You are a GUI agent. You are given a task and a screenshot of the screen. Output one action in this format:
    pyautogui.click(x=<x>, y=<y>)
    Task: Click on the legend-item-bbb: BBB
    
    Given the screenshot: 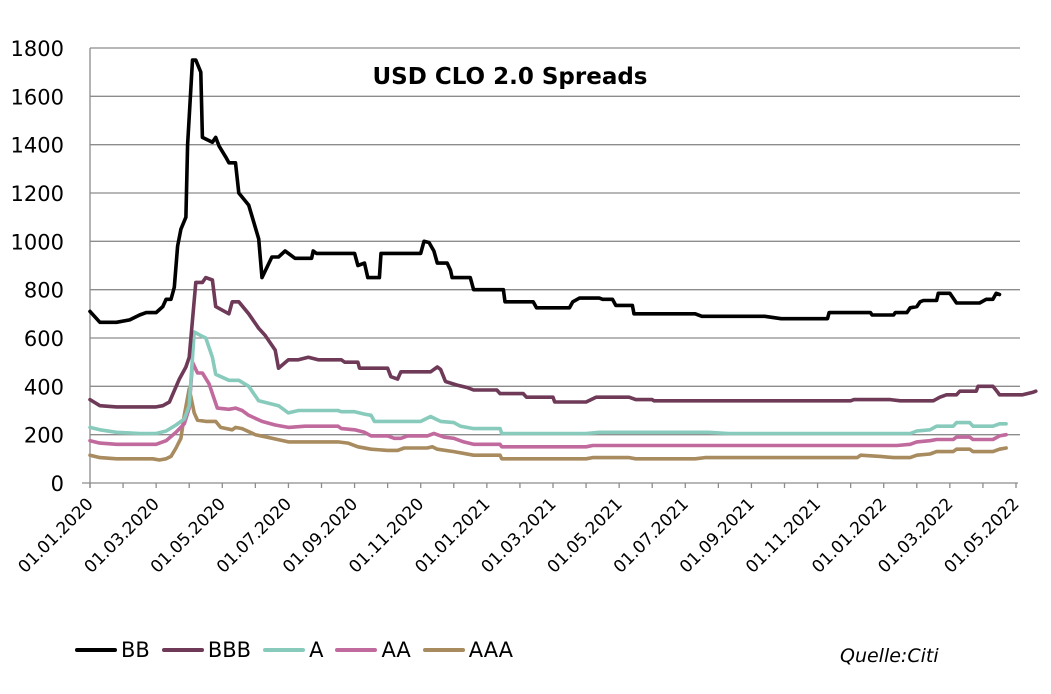 What is the action you would take?
    pyautogui.click(x=206, y=650)
    